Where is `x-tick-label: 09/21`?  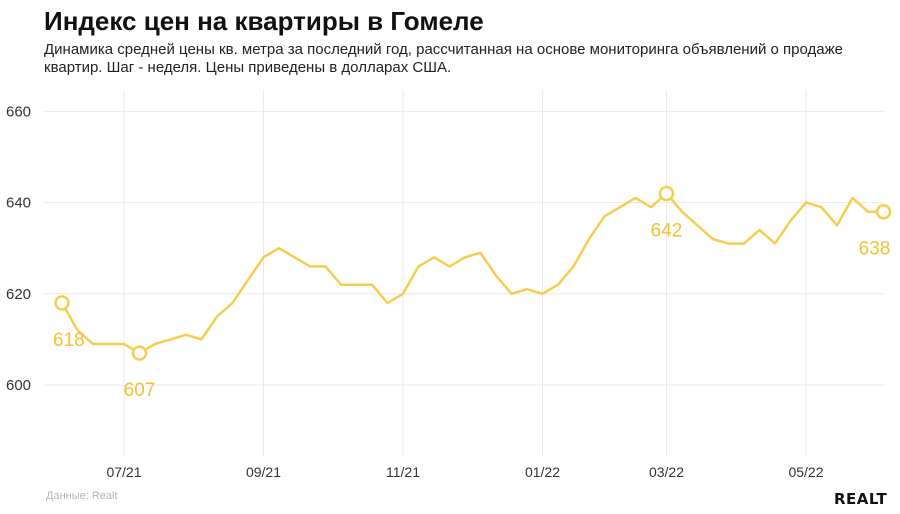
x-tick-label: 09/21 is located at coordinates (263, 472).